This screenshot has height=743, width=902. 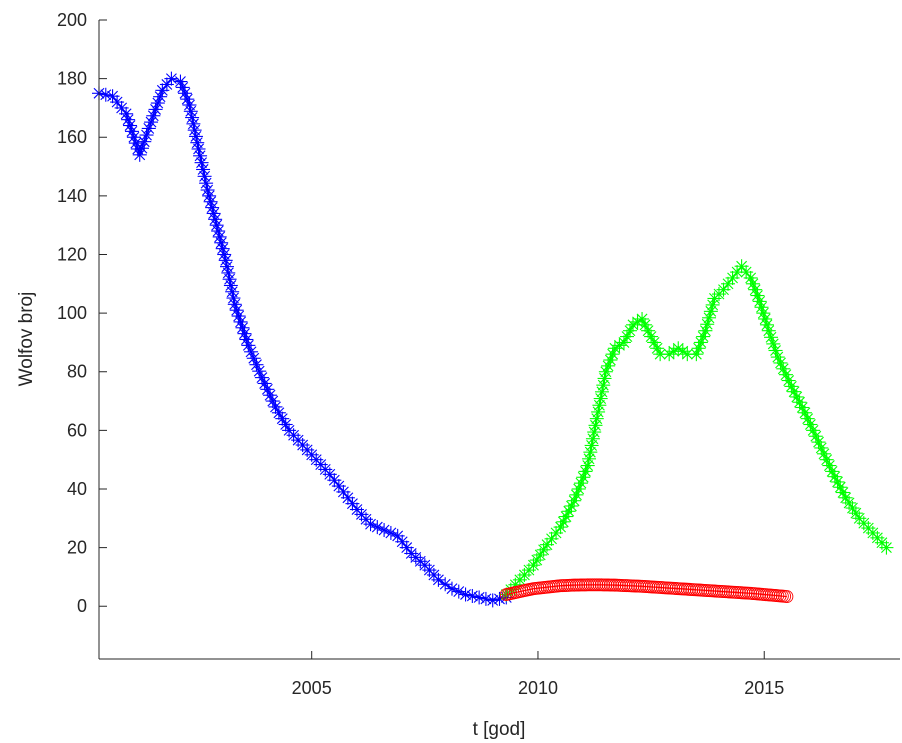 I want to click on x-tick-label: 2005, so click(x=312, y=688).